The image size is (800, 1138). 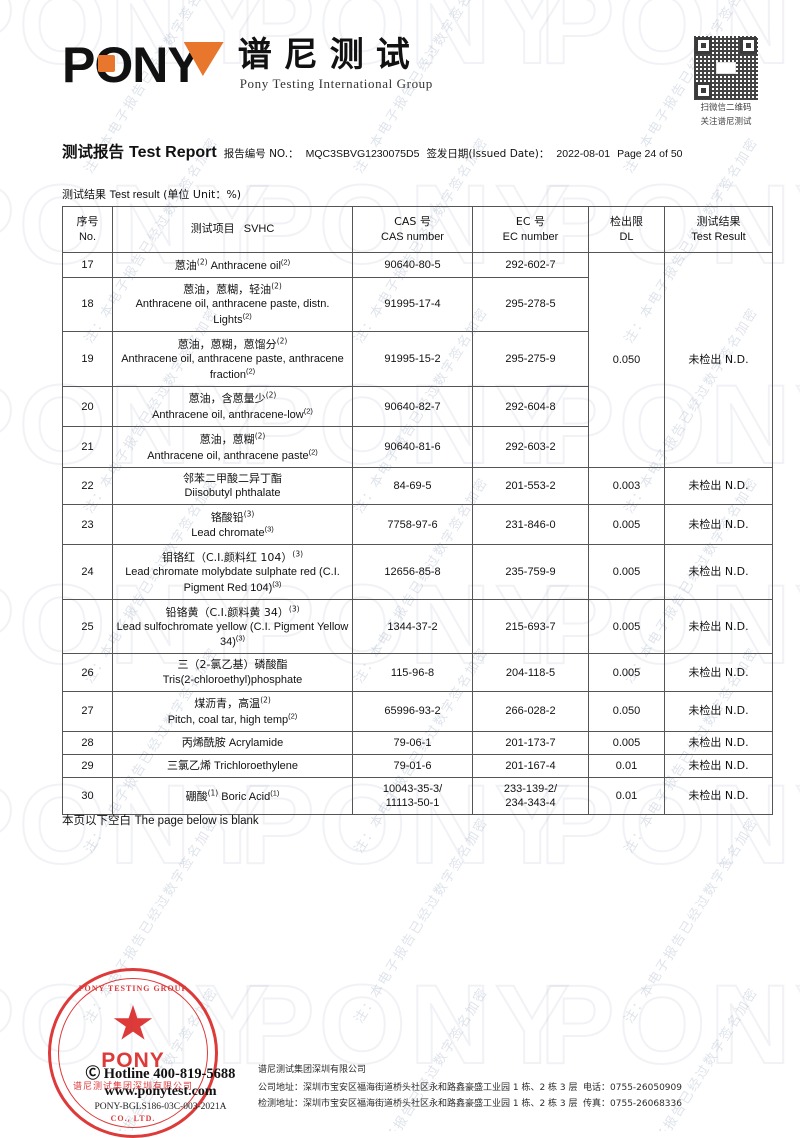 What do you see at coordinates (362, 154) in the screenshot?
I see `report-no-value: MQC3SBVG1230075D5` at bounding box center [362, 154].